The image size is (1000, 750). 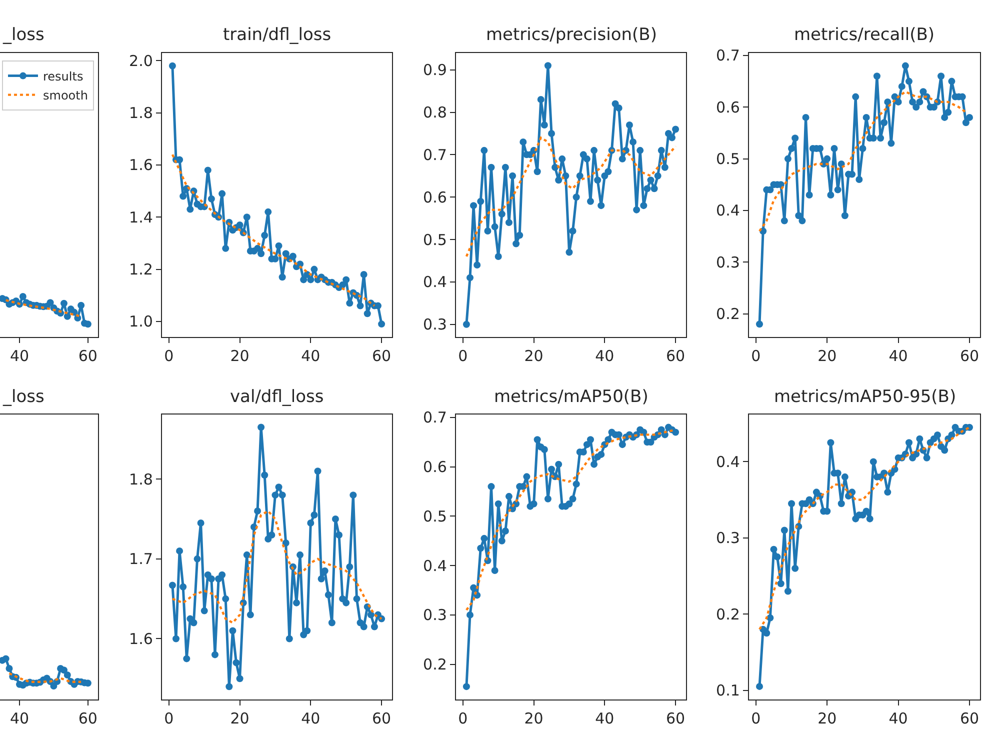 I want to click on chart-title: val/dfl_loss, so click(x=277, y=397).